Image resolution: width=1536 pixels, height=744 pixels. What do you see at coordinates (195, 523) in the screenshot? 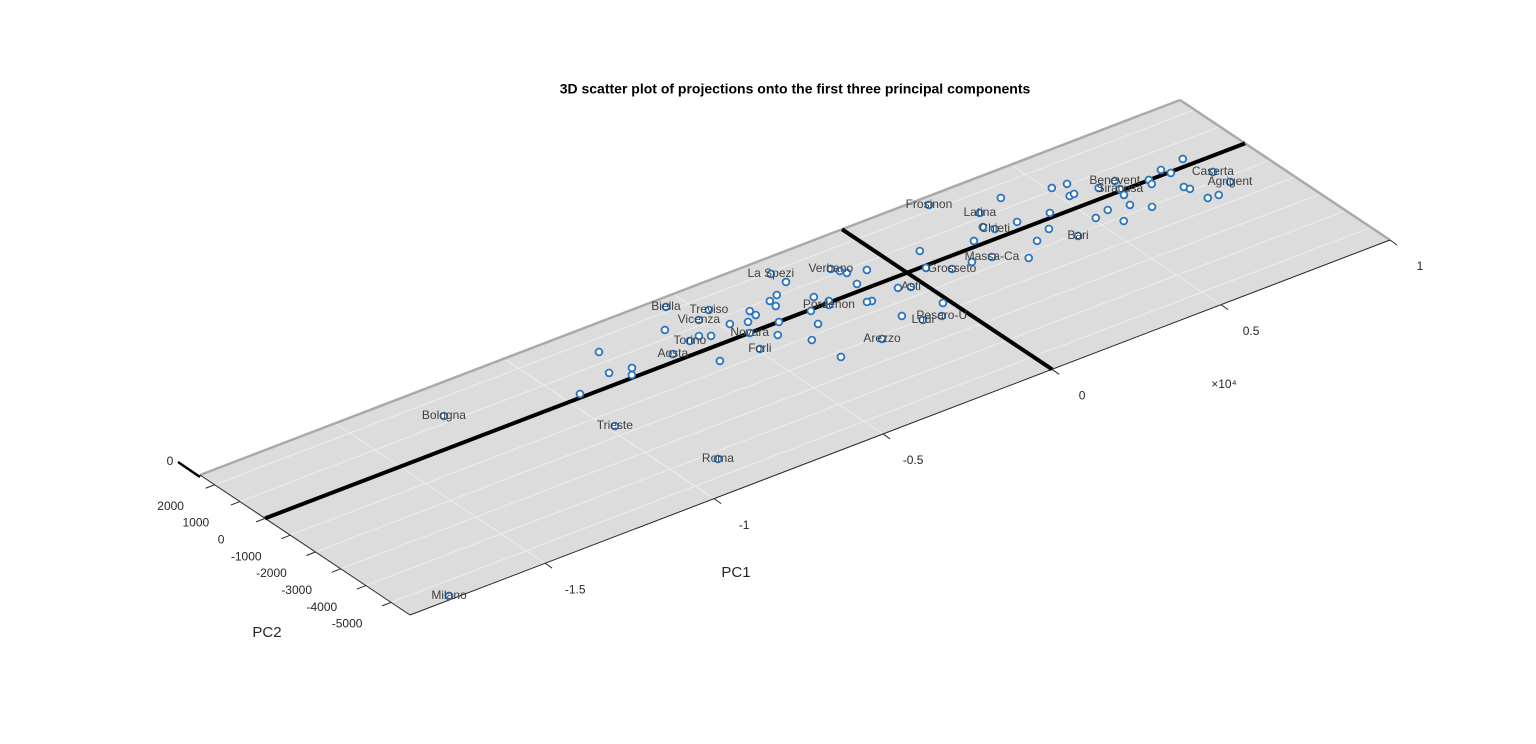
I see `y-tick-label: 1000` at bounding box center [195, 523].